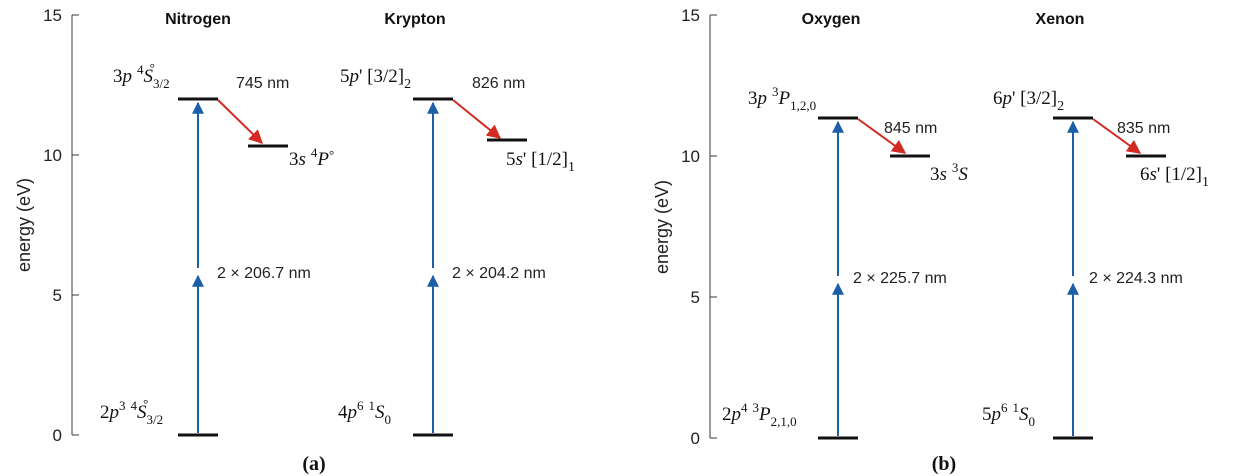 The image size is (1244, 476). What do you see at coordinates (262, 83) in the screenshot?
I see `fluorescence-label-nitrogen: 745 nm` at bounding box center [262, 83].